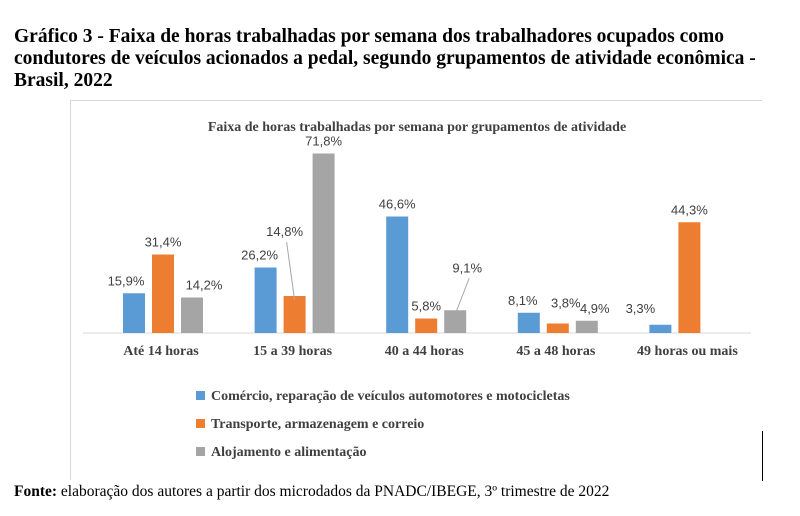  What do you see at coordinates (126, 280) in the screenshot?
I see `data-label: 15,9%` at bounding box center [126, 280].